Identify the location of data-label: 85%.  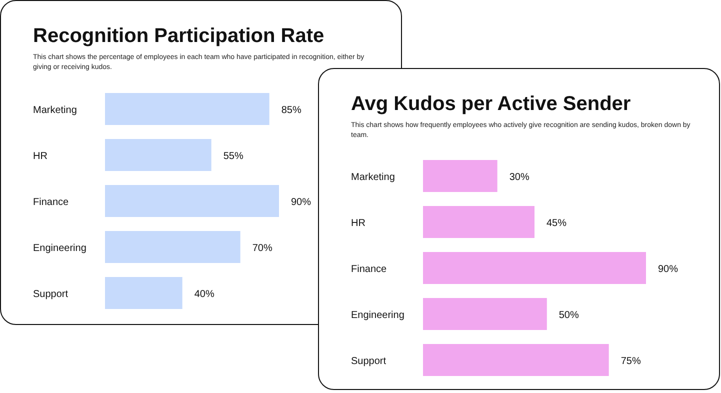
(291, 110).